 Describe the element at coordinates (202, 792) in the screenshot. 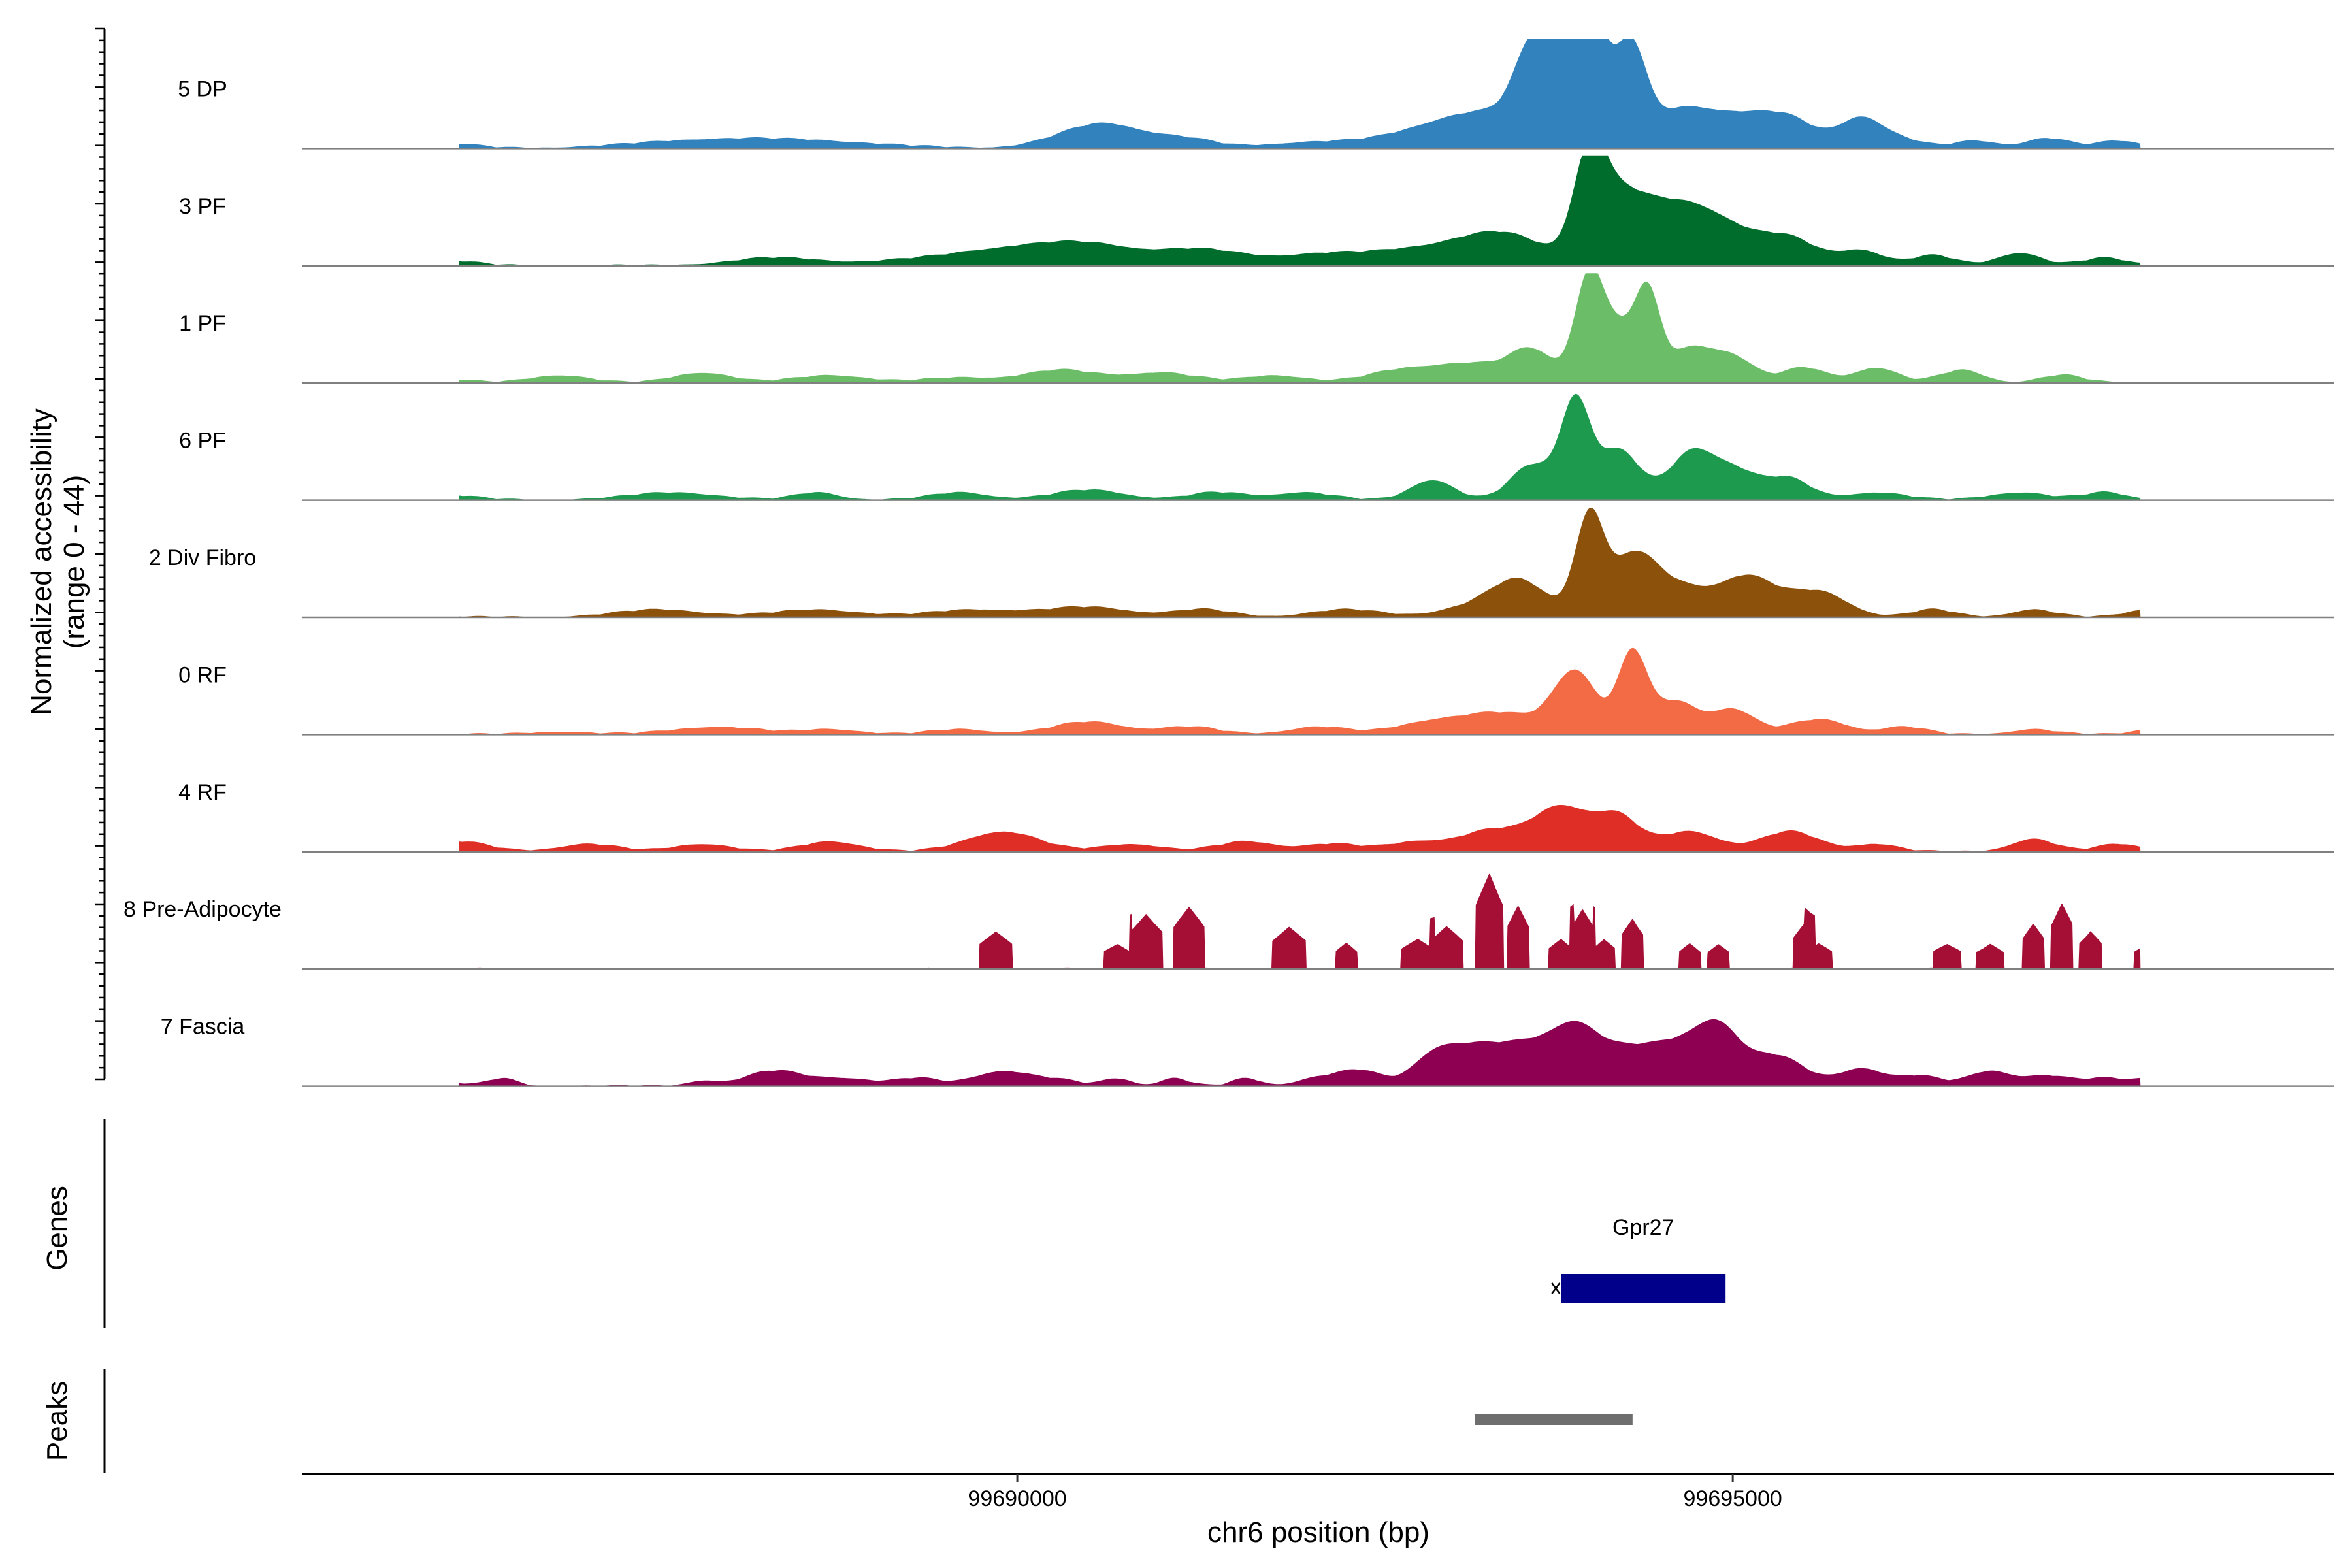

I see `track-label-4-rf: 4 RF` at that location.